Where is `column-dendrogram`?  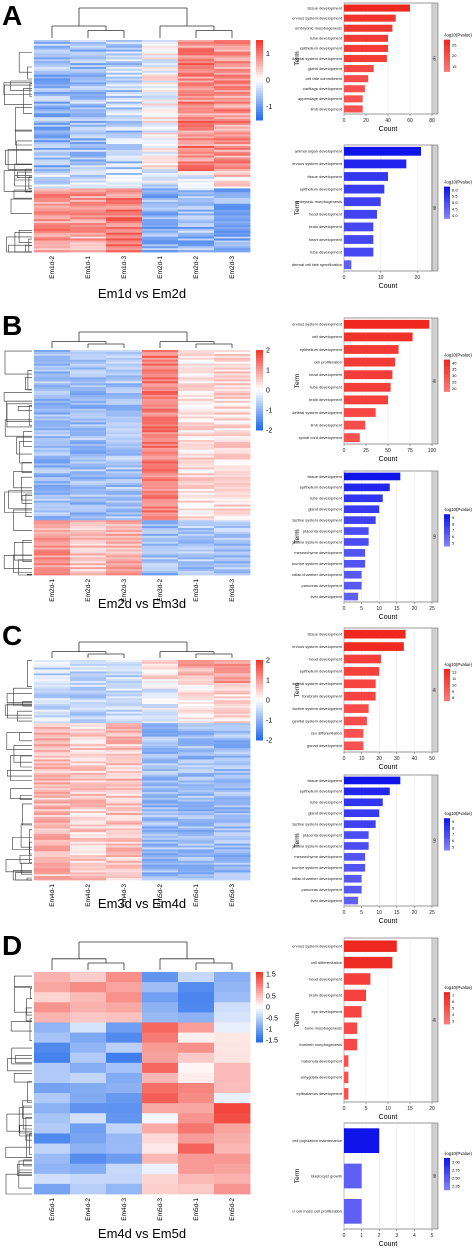
column-dendrogram is located at coordinates (142, 22).